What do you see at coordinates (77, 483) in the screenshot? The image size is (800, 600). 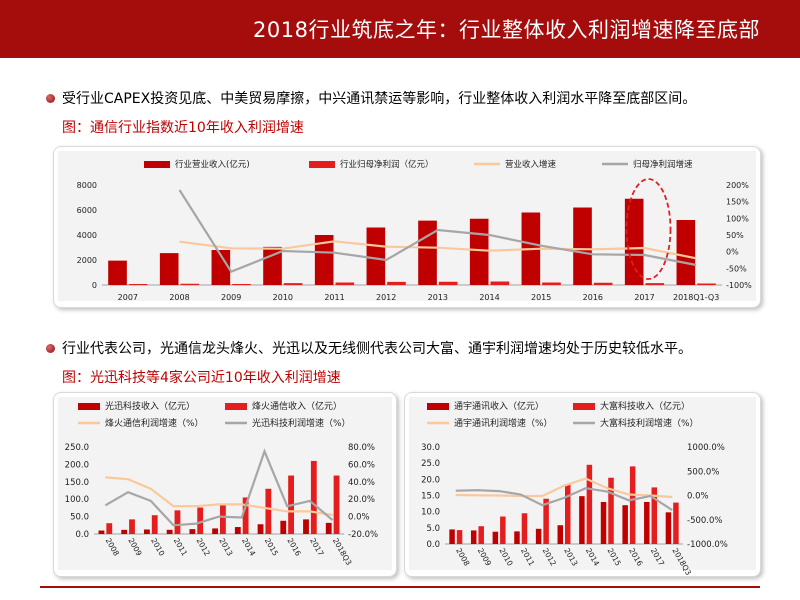 I see `y-tick-label: 150.0` at bounding box center [77, 483].